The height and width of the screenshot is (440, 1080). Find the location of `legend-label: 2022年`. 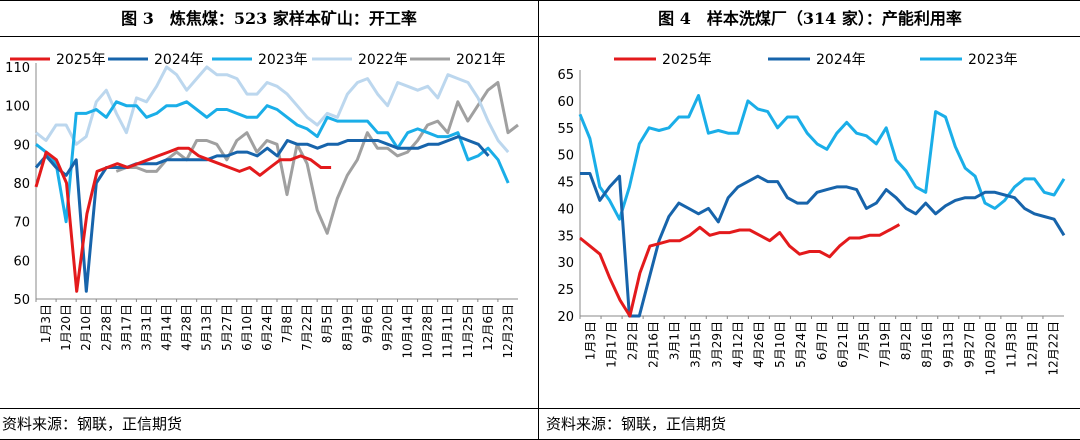

legend-label: 2022年 is located at coordinates (383, 60).